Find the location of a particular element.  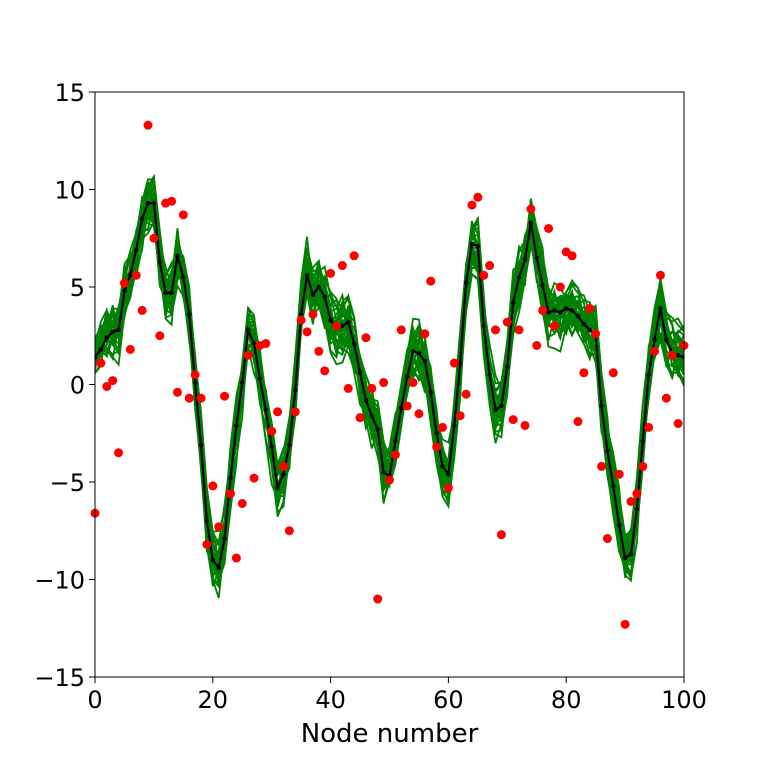

x-axis: 0 20 40 60 80 100 is located at coordinates (397, 695).